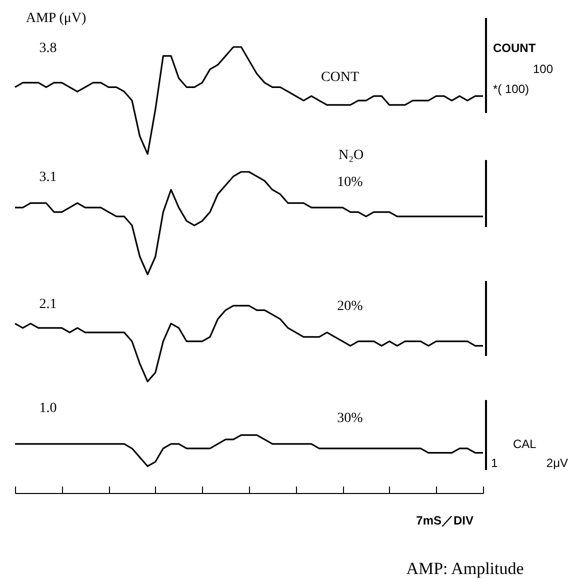 This screenshot has height=579, width=569. What do you see at coordinates (350, 306) in the screenshot?
I see `series-label: 20%` at bounding box center [350, 306].